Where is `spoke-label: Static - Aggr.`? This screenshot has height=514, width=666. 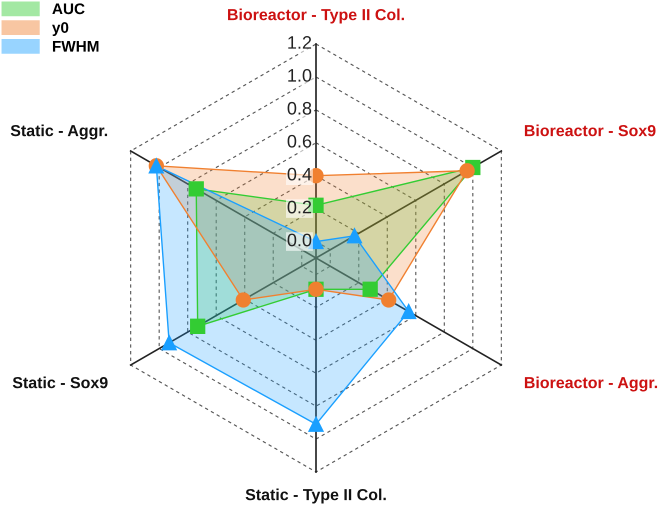 spoke-label: Static - Aggr. is located at coordinates (59, 132).